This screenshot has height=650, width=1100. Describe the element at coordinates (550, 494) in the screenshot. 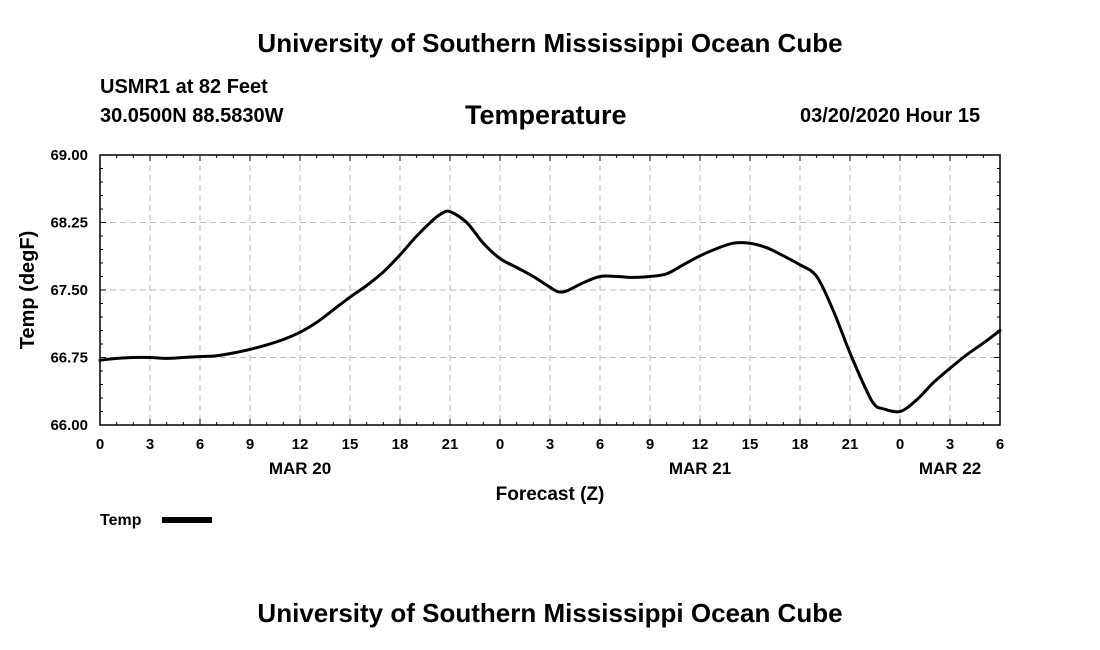

I see `x-axis-title: Forecast (Z)` at that location.